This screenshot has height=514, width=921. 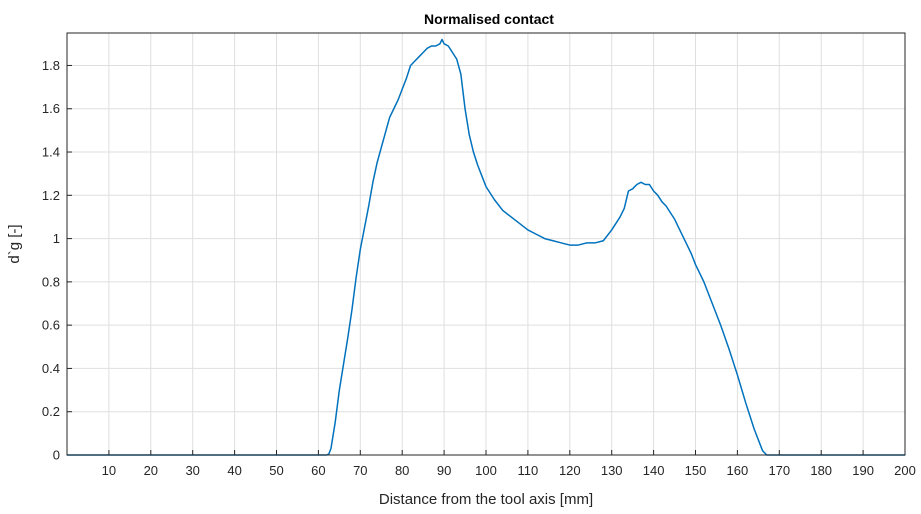 What do you see at coordinates (276, 470) in the screenshot?
I see `x-tick-label: 50` at bounding box center [276, 470].